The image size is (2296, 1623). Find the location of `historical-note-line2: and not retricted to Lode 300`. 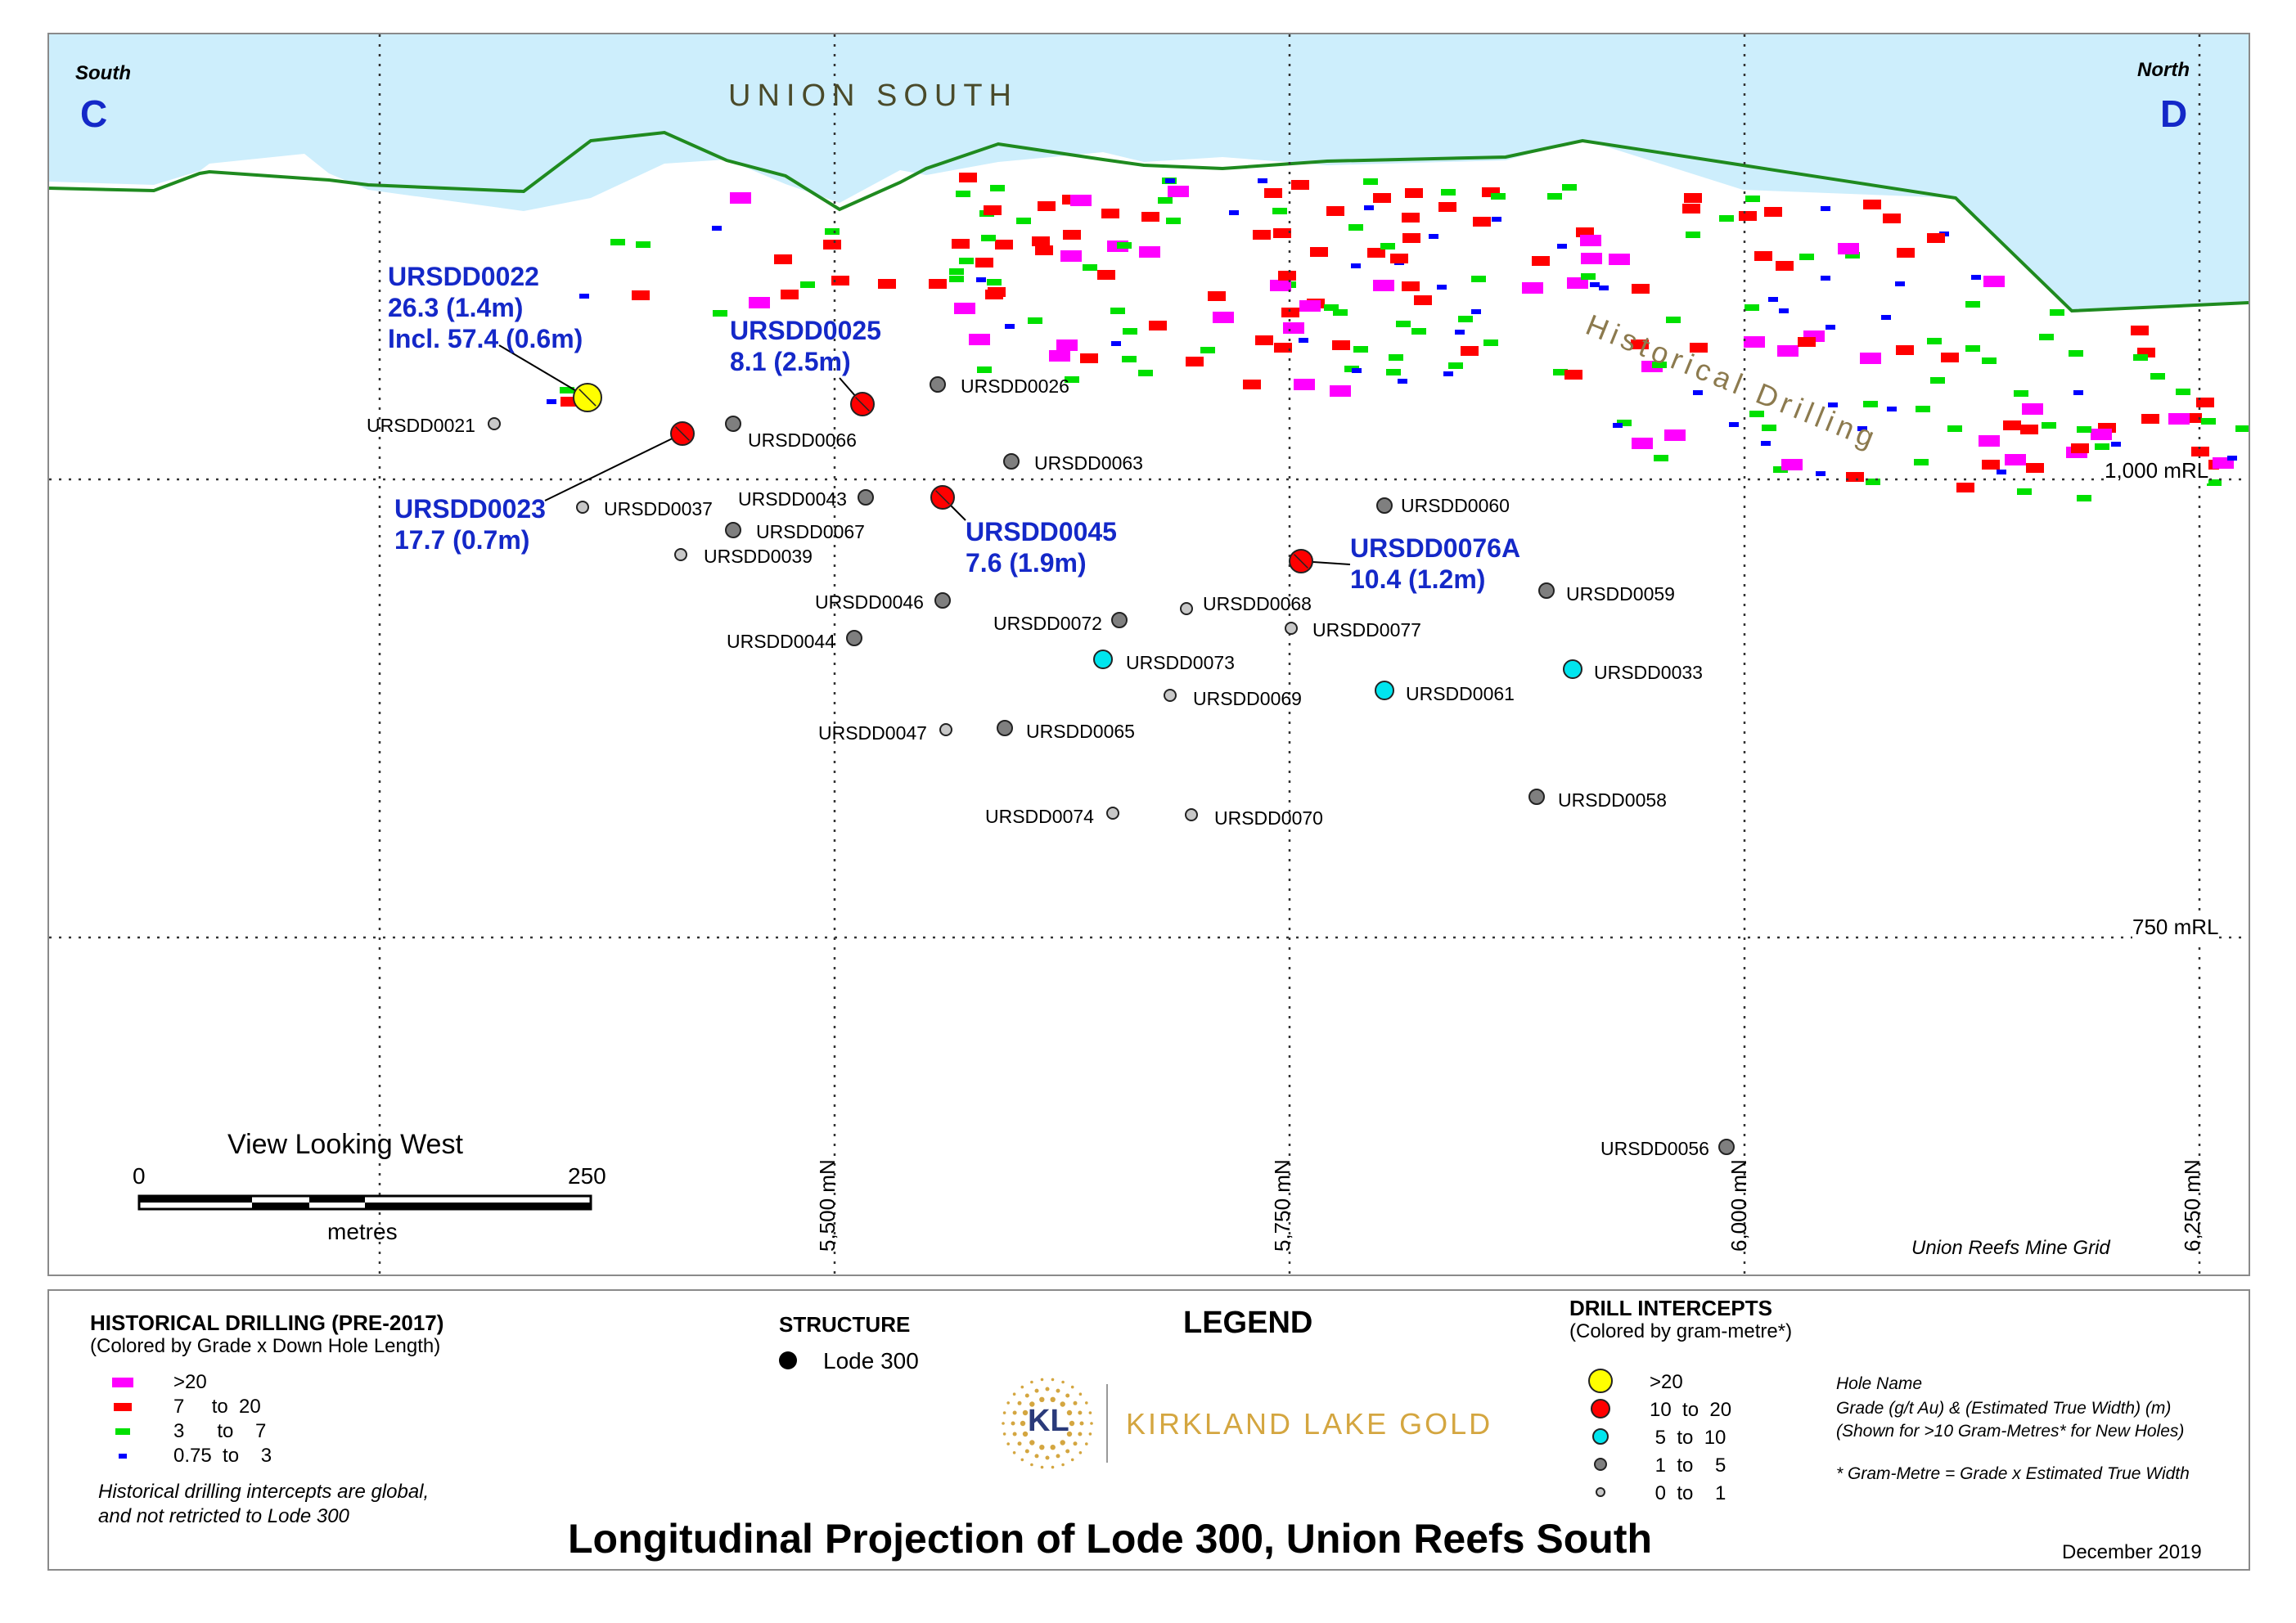

historical-note-line2: and not retricted to Lode 300 is located at coordinates (223, 1516).